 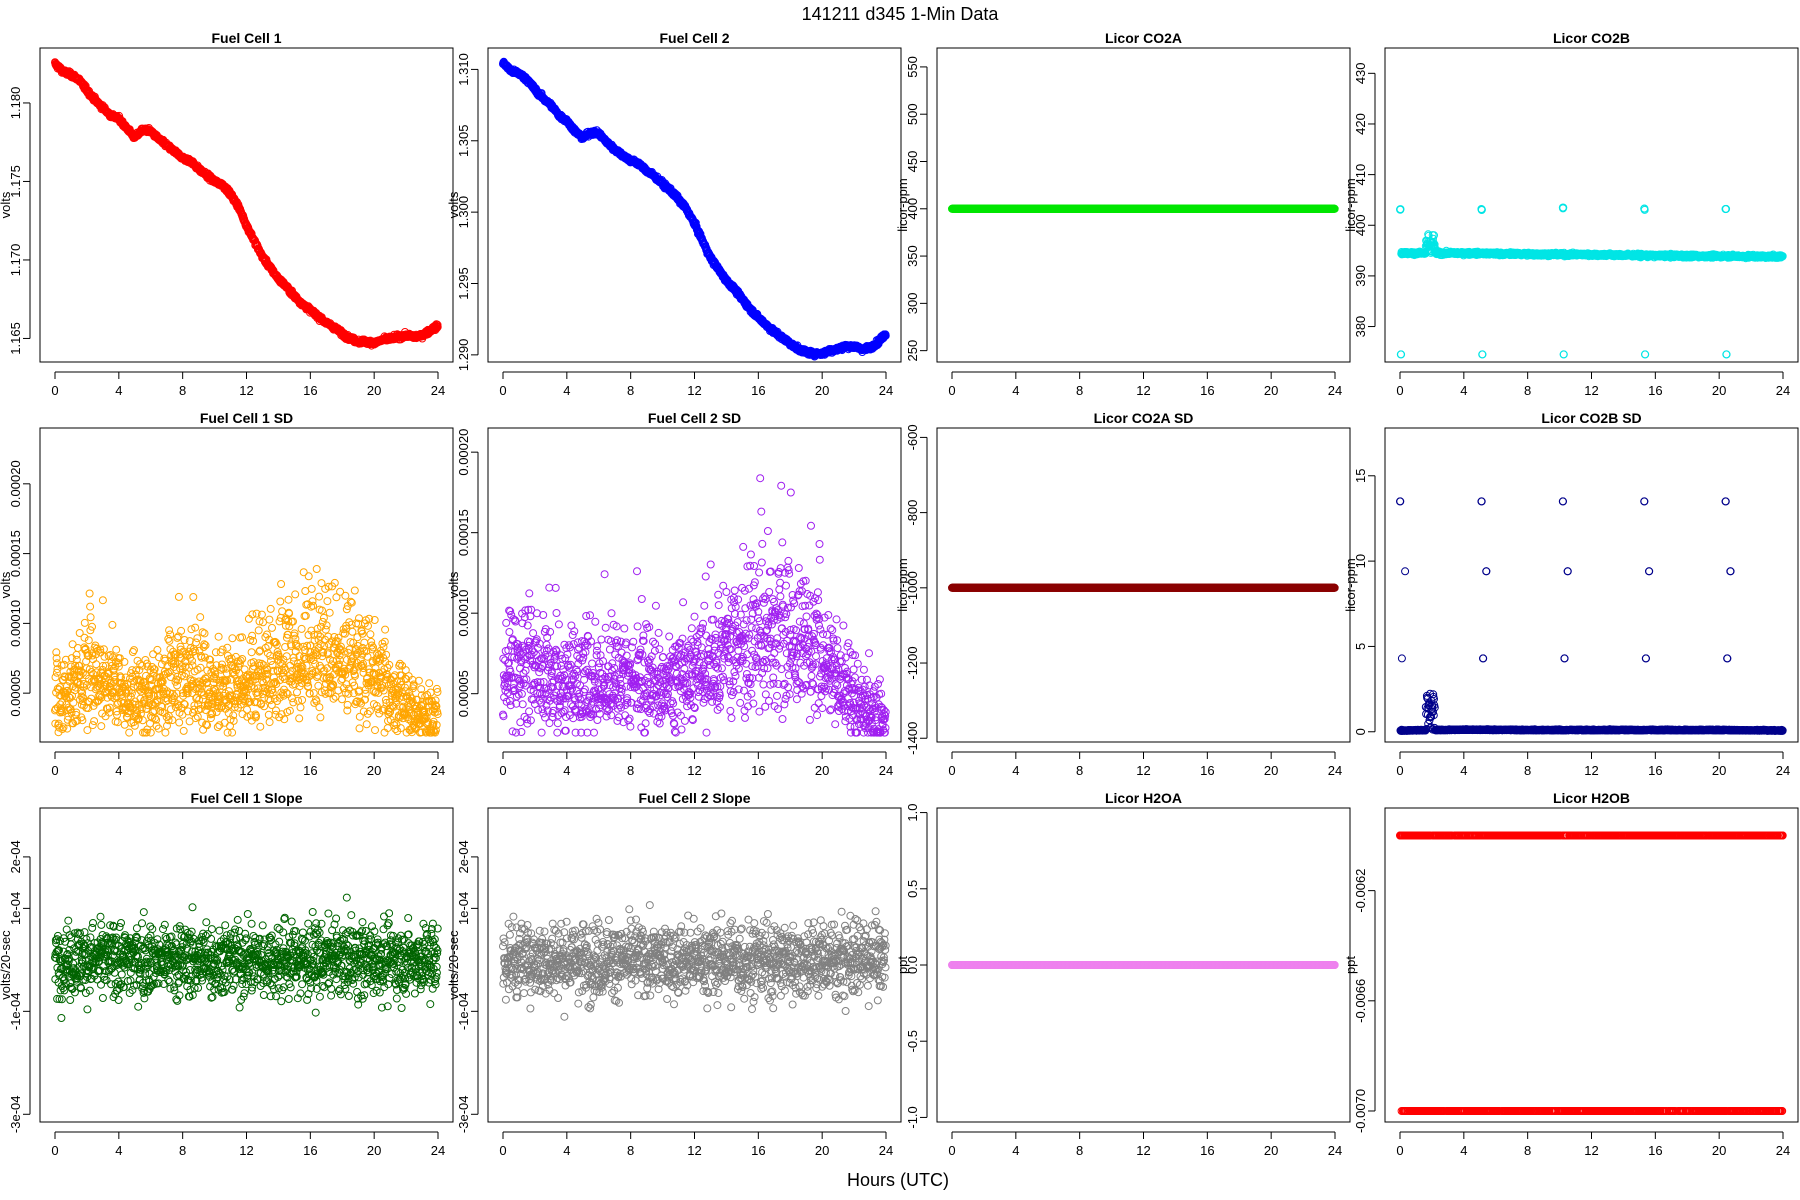 What do you see at coordinates (912, 162) in the screenshot?
I see `y-tick-label: 450` at bounding box center [912, 162].